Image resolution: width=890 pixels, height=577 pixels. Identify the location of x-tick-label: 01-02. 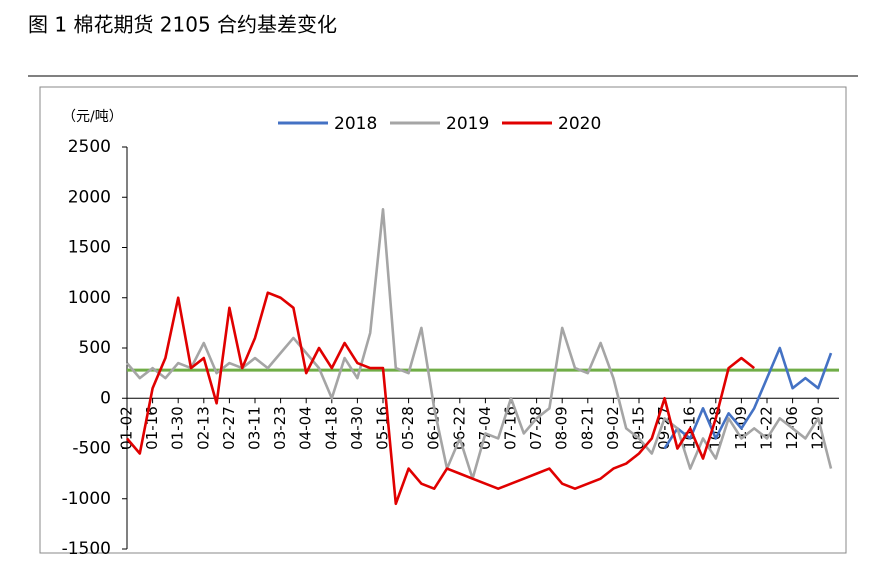
(127, 428).